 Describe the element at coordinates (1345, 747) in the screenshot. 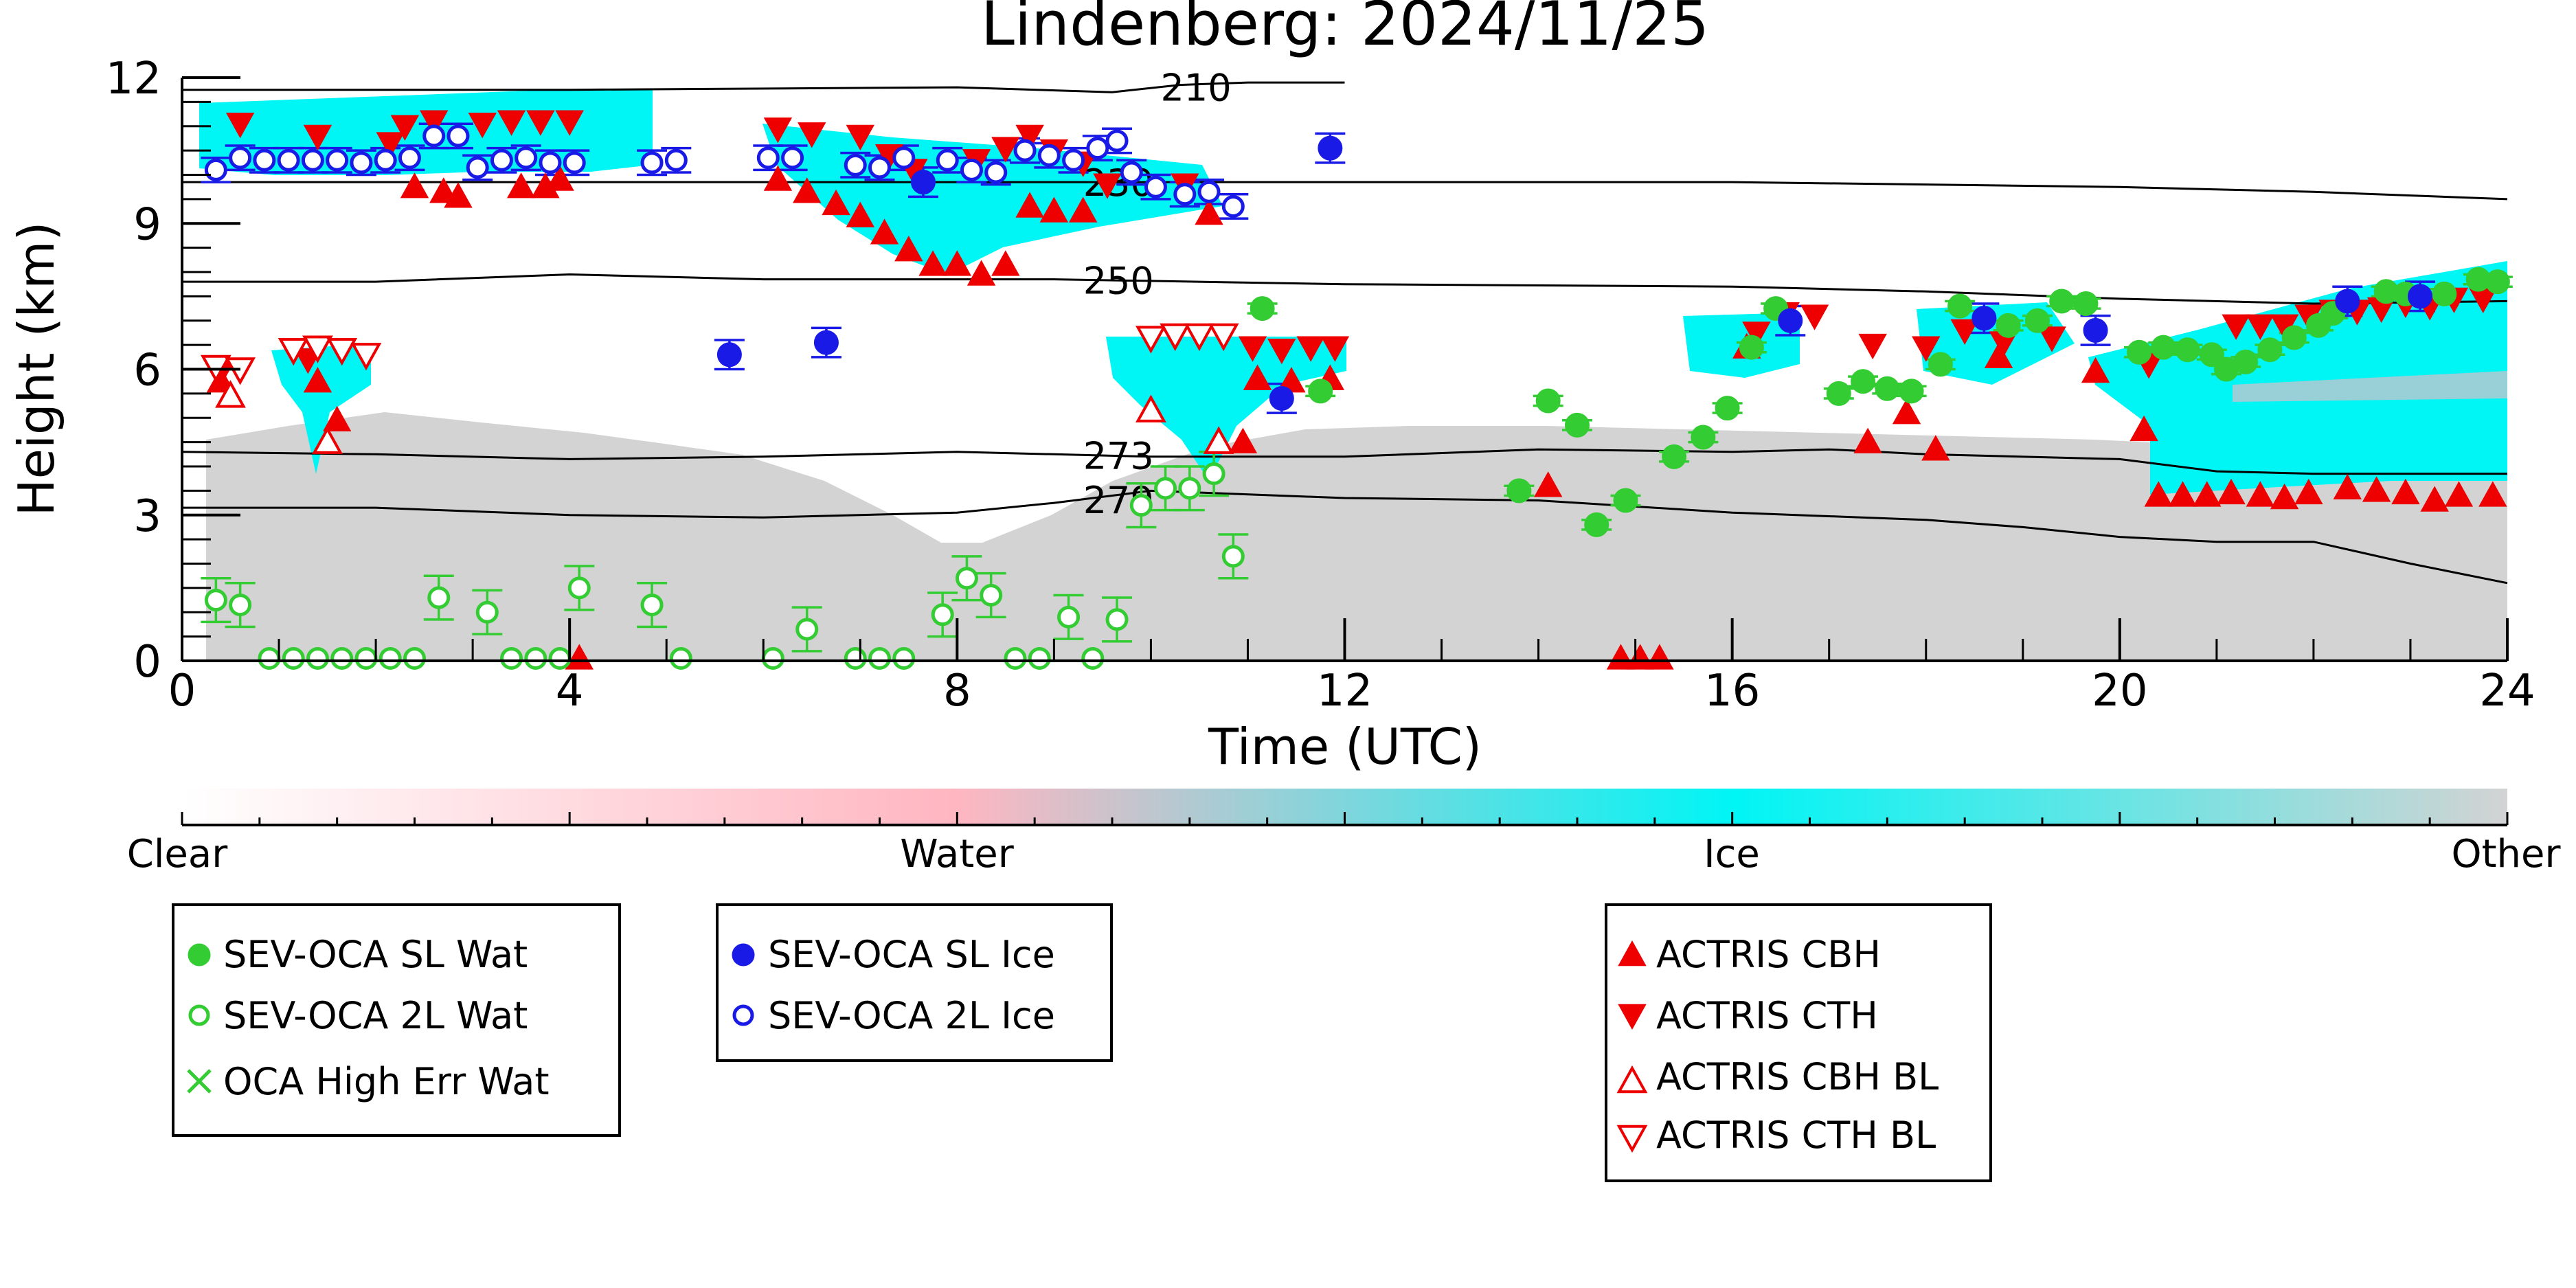

I see `x-axis-label: Time (UTC)` at that location.